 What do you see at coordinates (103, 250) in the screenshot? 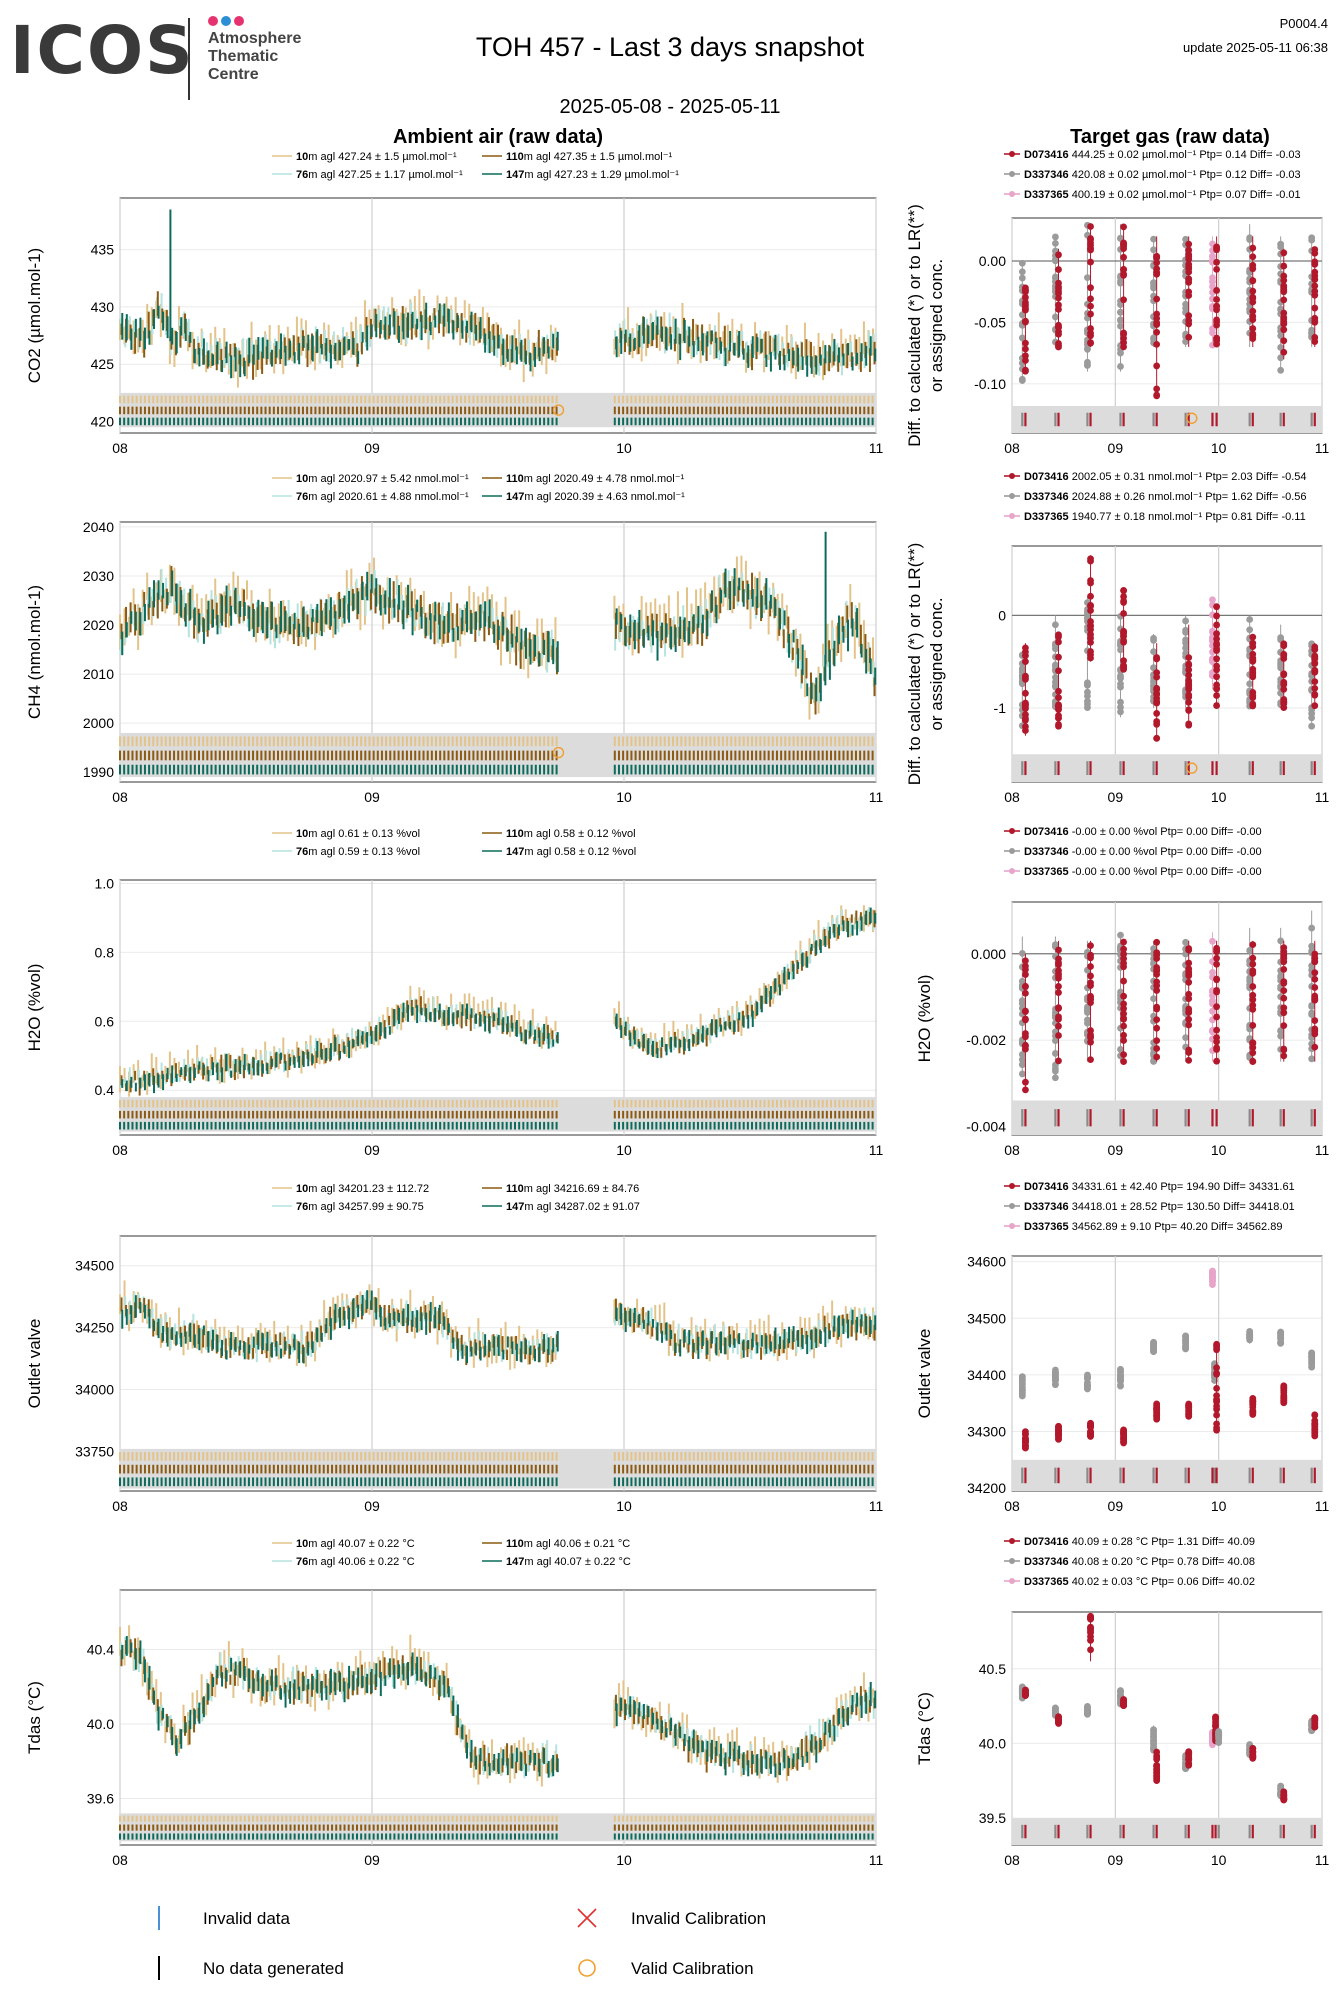
I see `y-tick-label: 435` at bounding box center [103, 250].